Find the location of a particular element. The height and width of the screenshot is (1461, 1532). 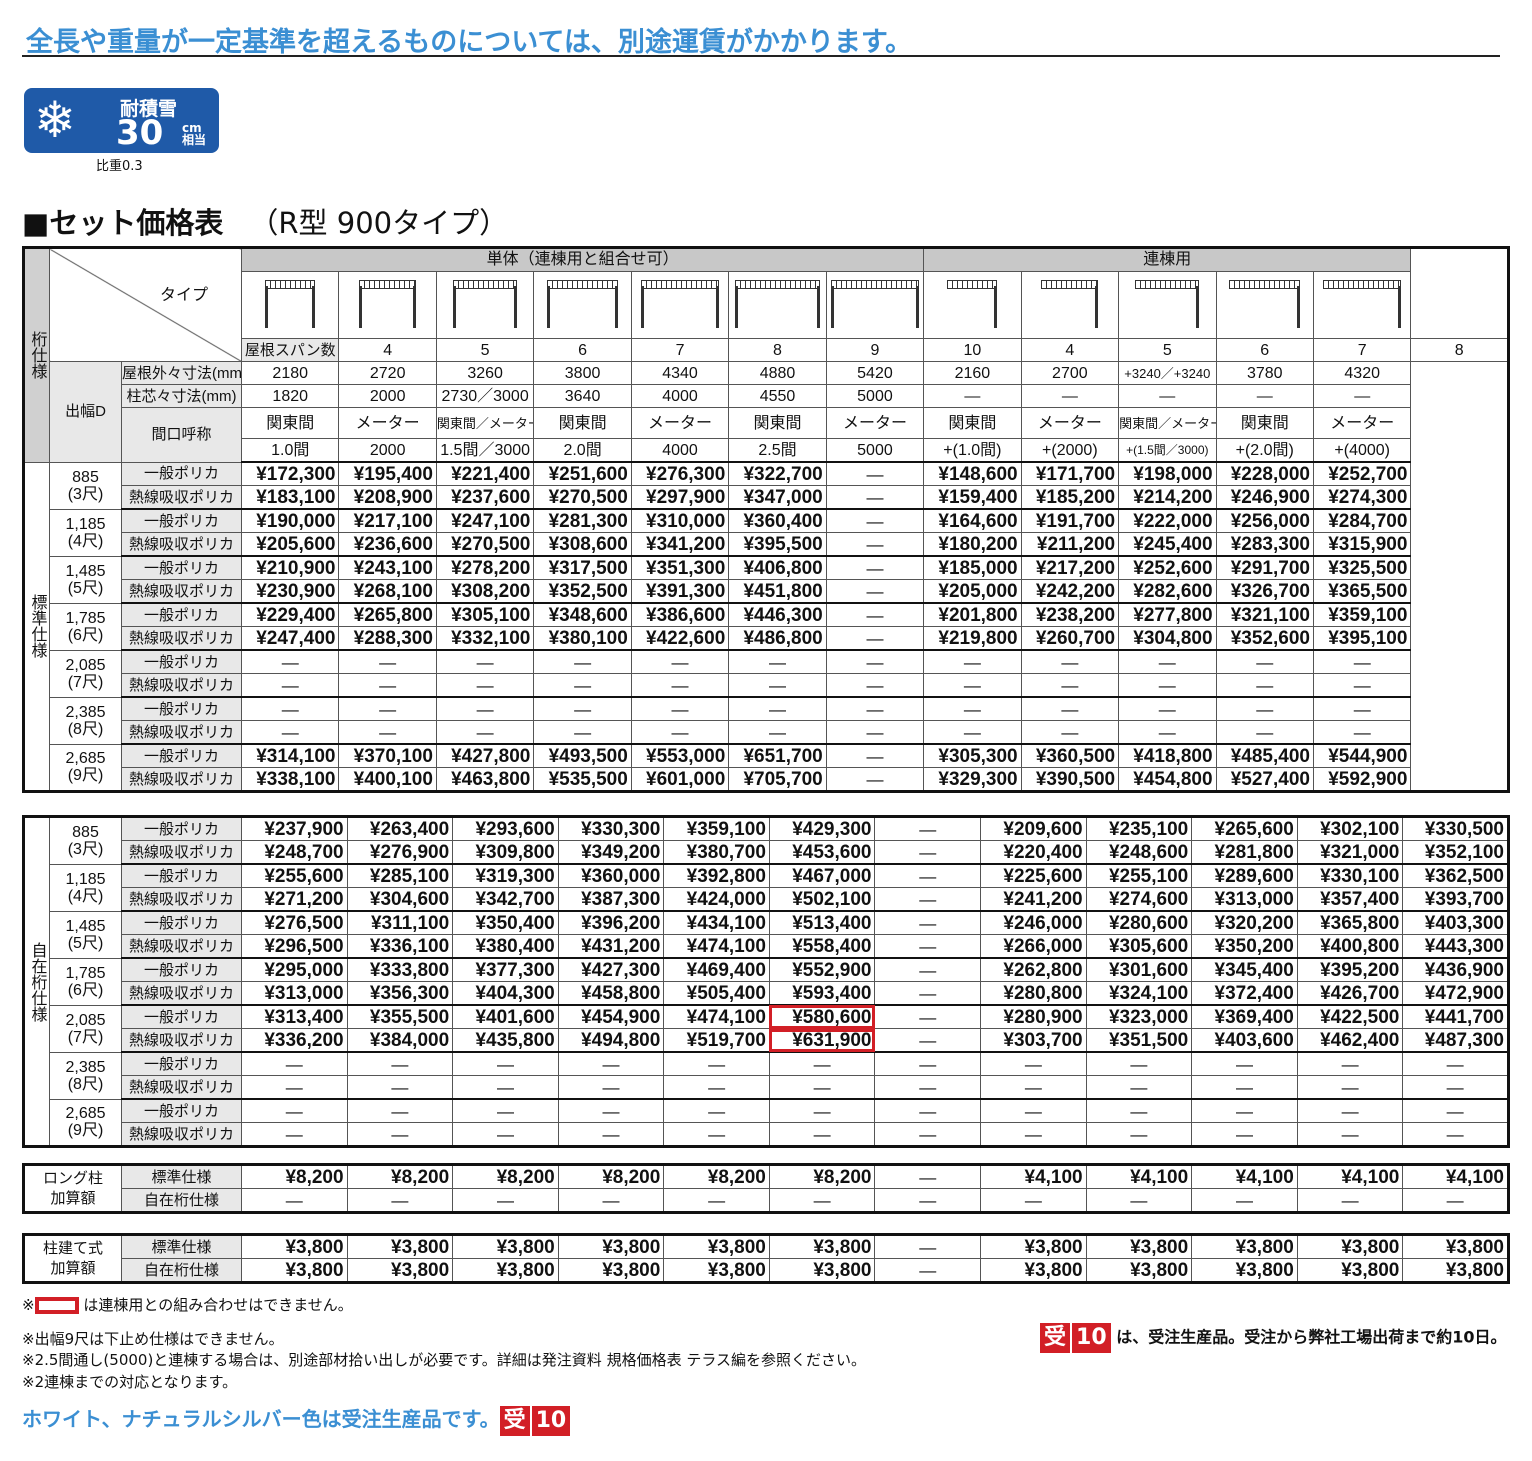

price-cell: ¥251,600 is located at coordinates (582, 473).